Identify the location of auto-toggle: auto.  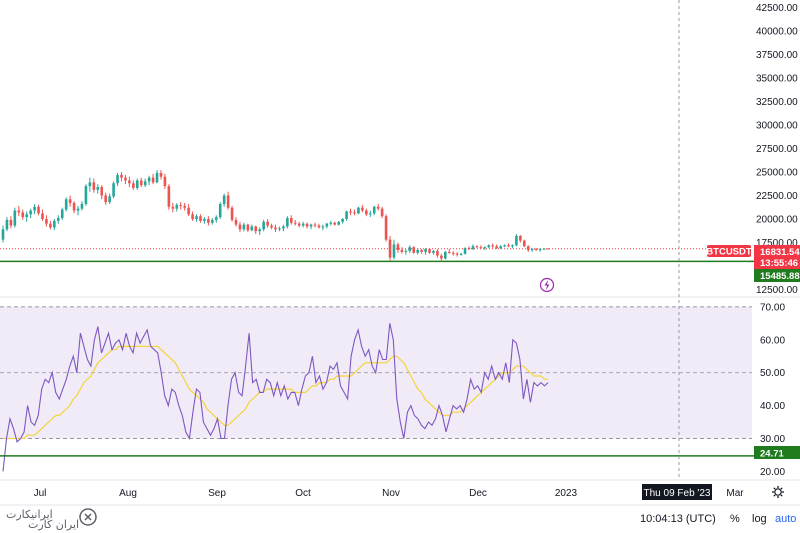
(785, 519).